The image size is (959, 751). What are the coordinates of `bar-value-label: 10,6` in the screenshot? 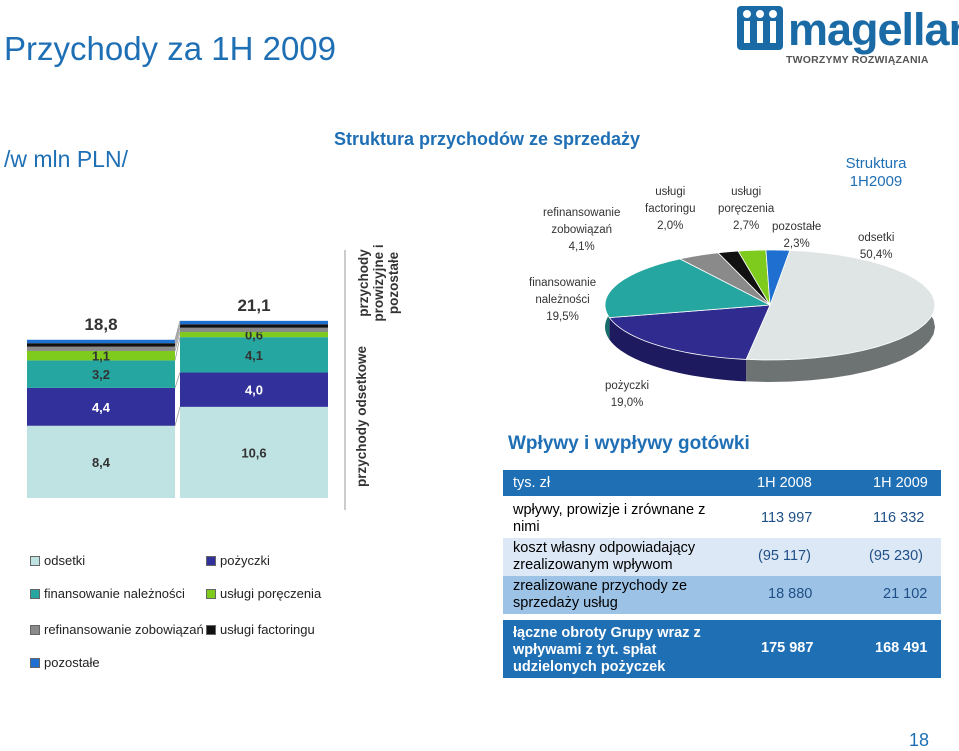 It's located at (253, 452).